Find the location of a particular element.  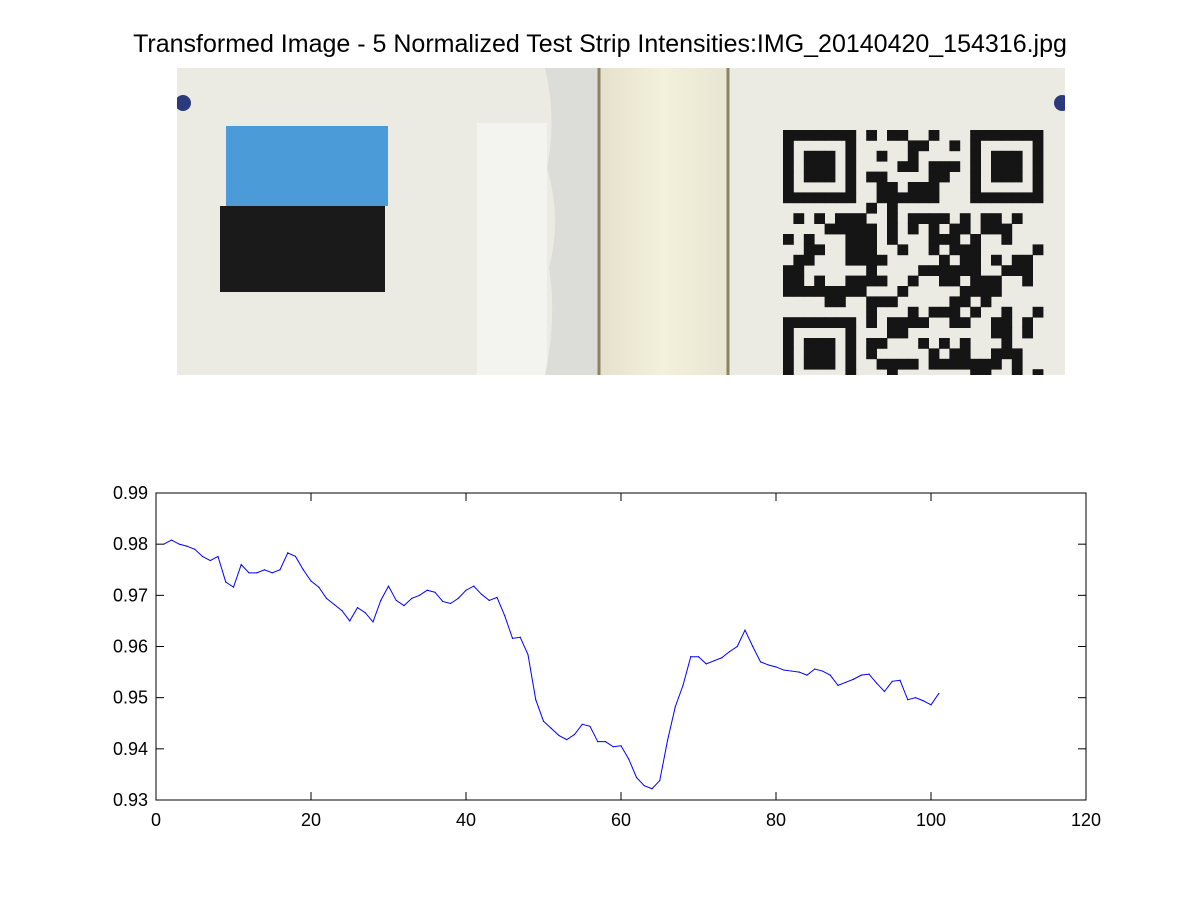

x-tick-label: 80 is located at coordinates (776, 820).